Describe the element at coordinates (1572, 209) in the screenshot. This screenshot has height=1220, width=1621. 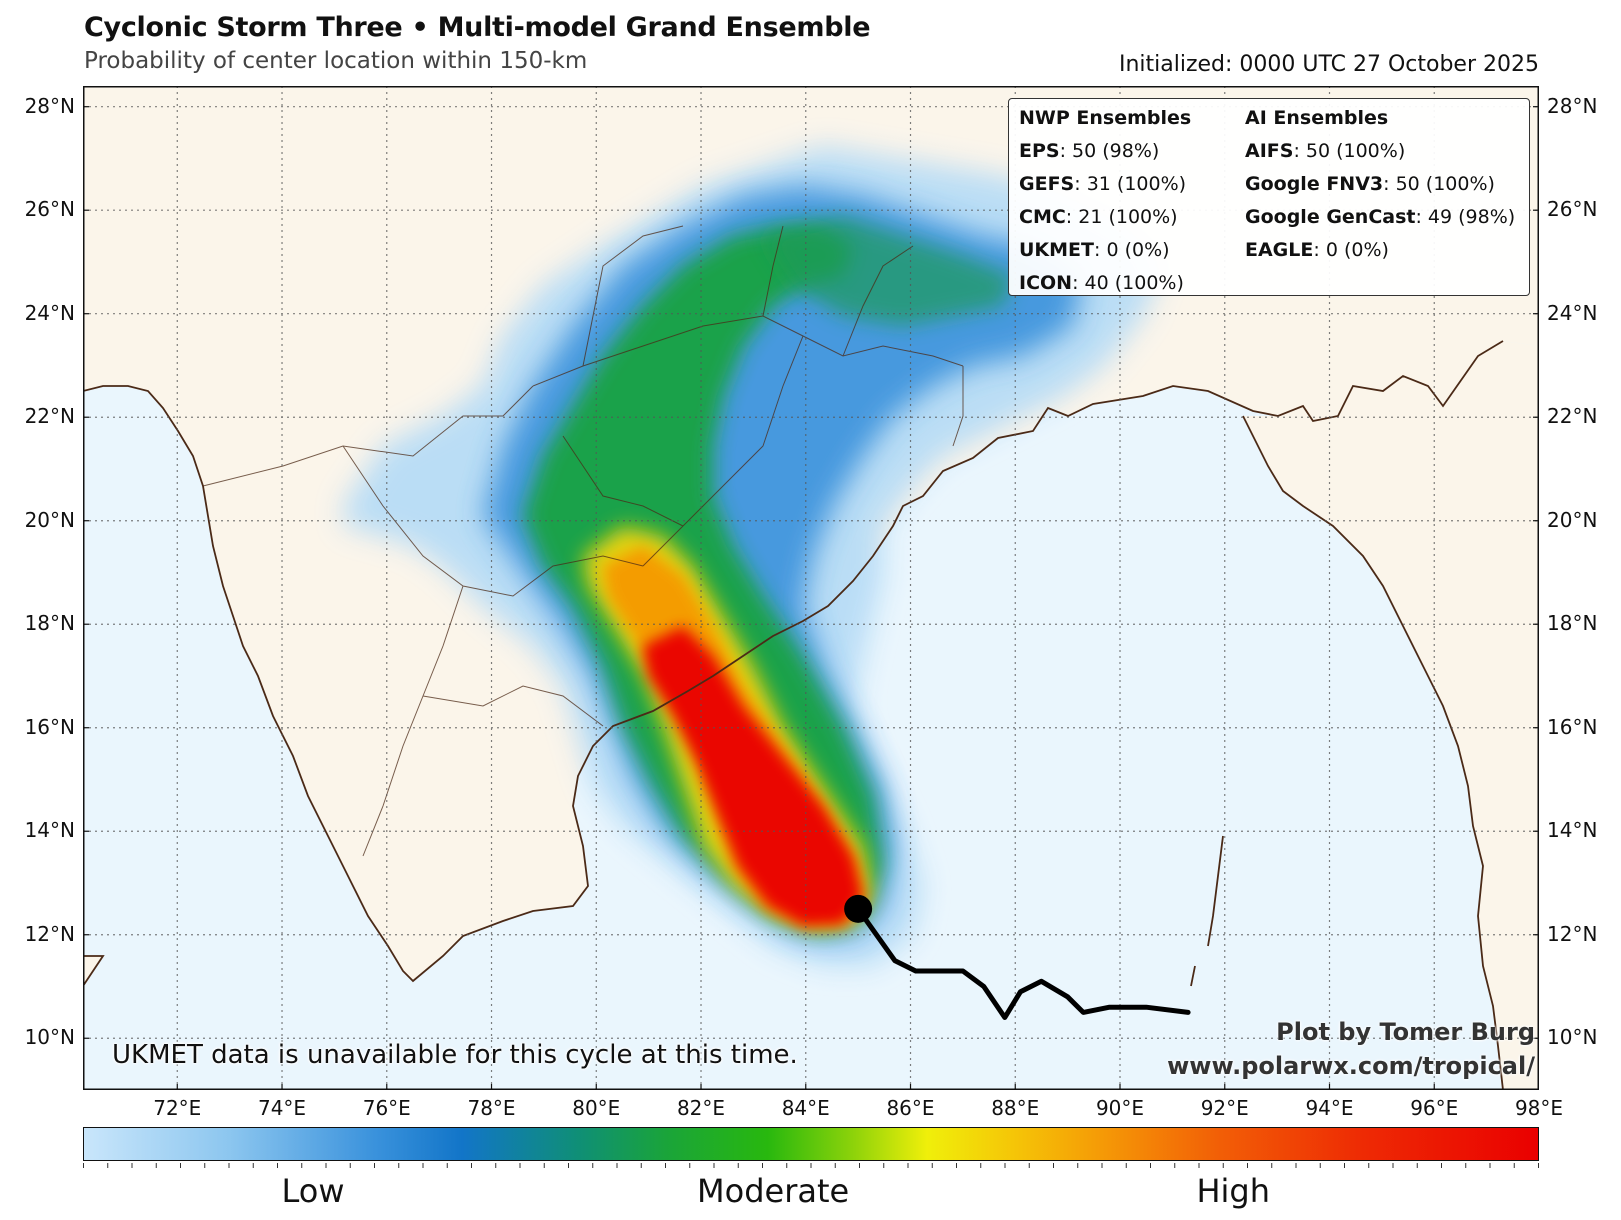
I see `lat-label-right: 26°N` at that location.